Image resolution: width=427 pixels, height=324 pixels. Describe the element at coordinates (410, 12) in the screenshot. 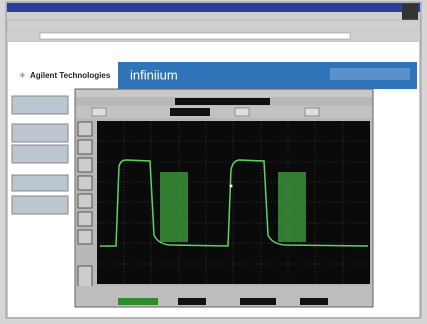

I see `browser-logo` at that location.